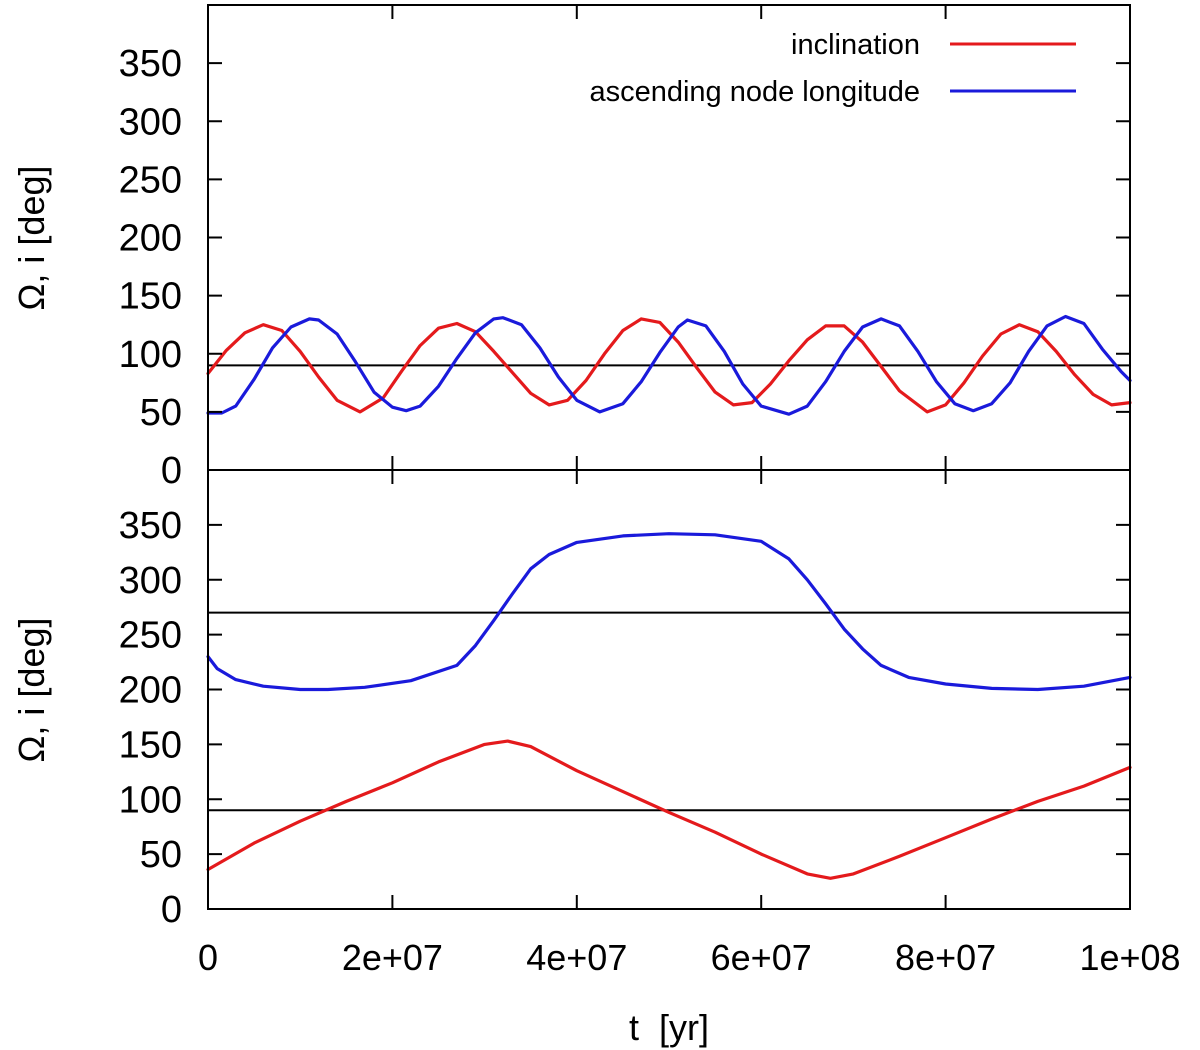  Describe the element at coordinates (31, 238) in the screenshot. I see `top-y-axis-title: Ω, i [deg]` at that location.